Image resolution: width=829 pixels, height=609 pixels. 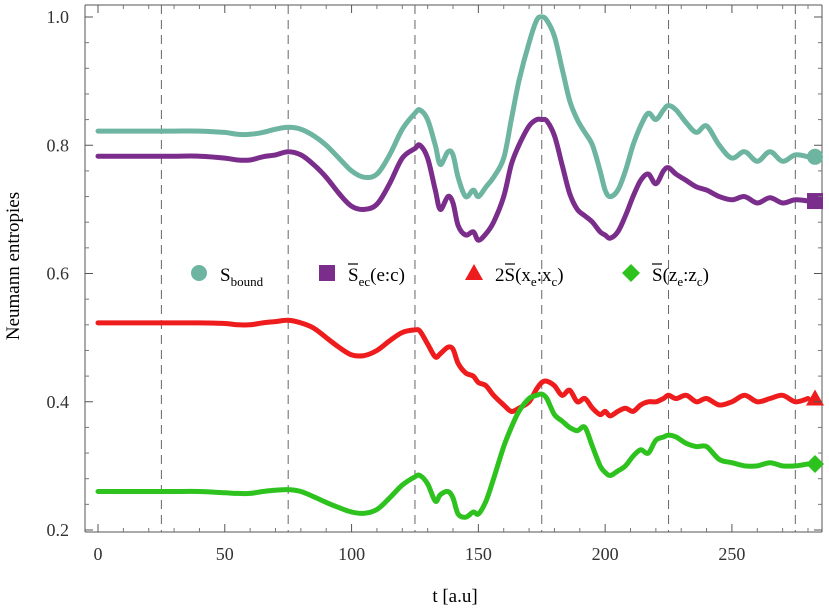 I want to click on legend-label-sub: bound, so click(x=247, y=281).